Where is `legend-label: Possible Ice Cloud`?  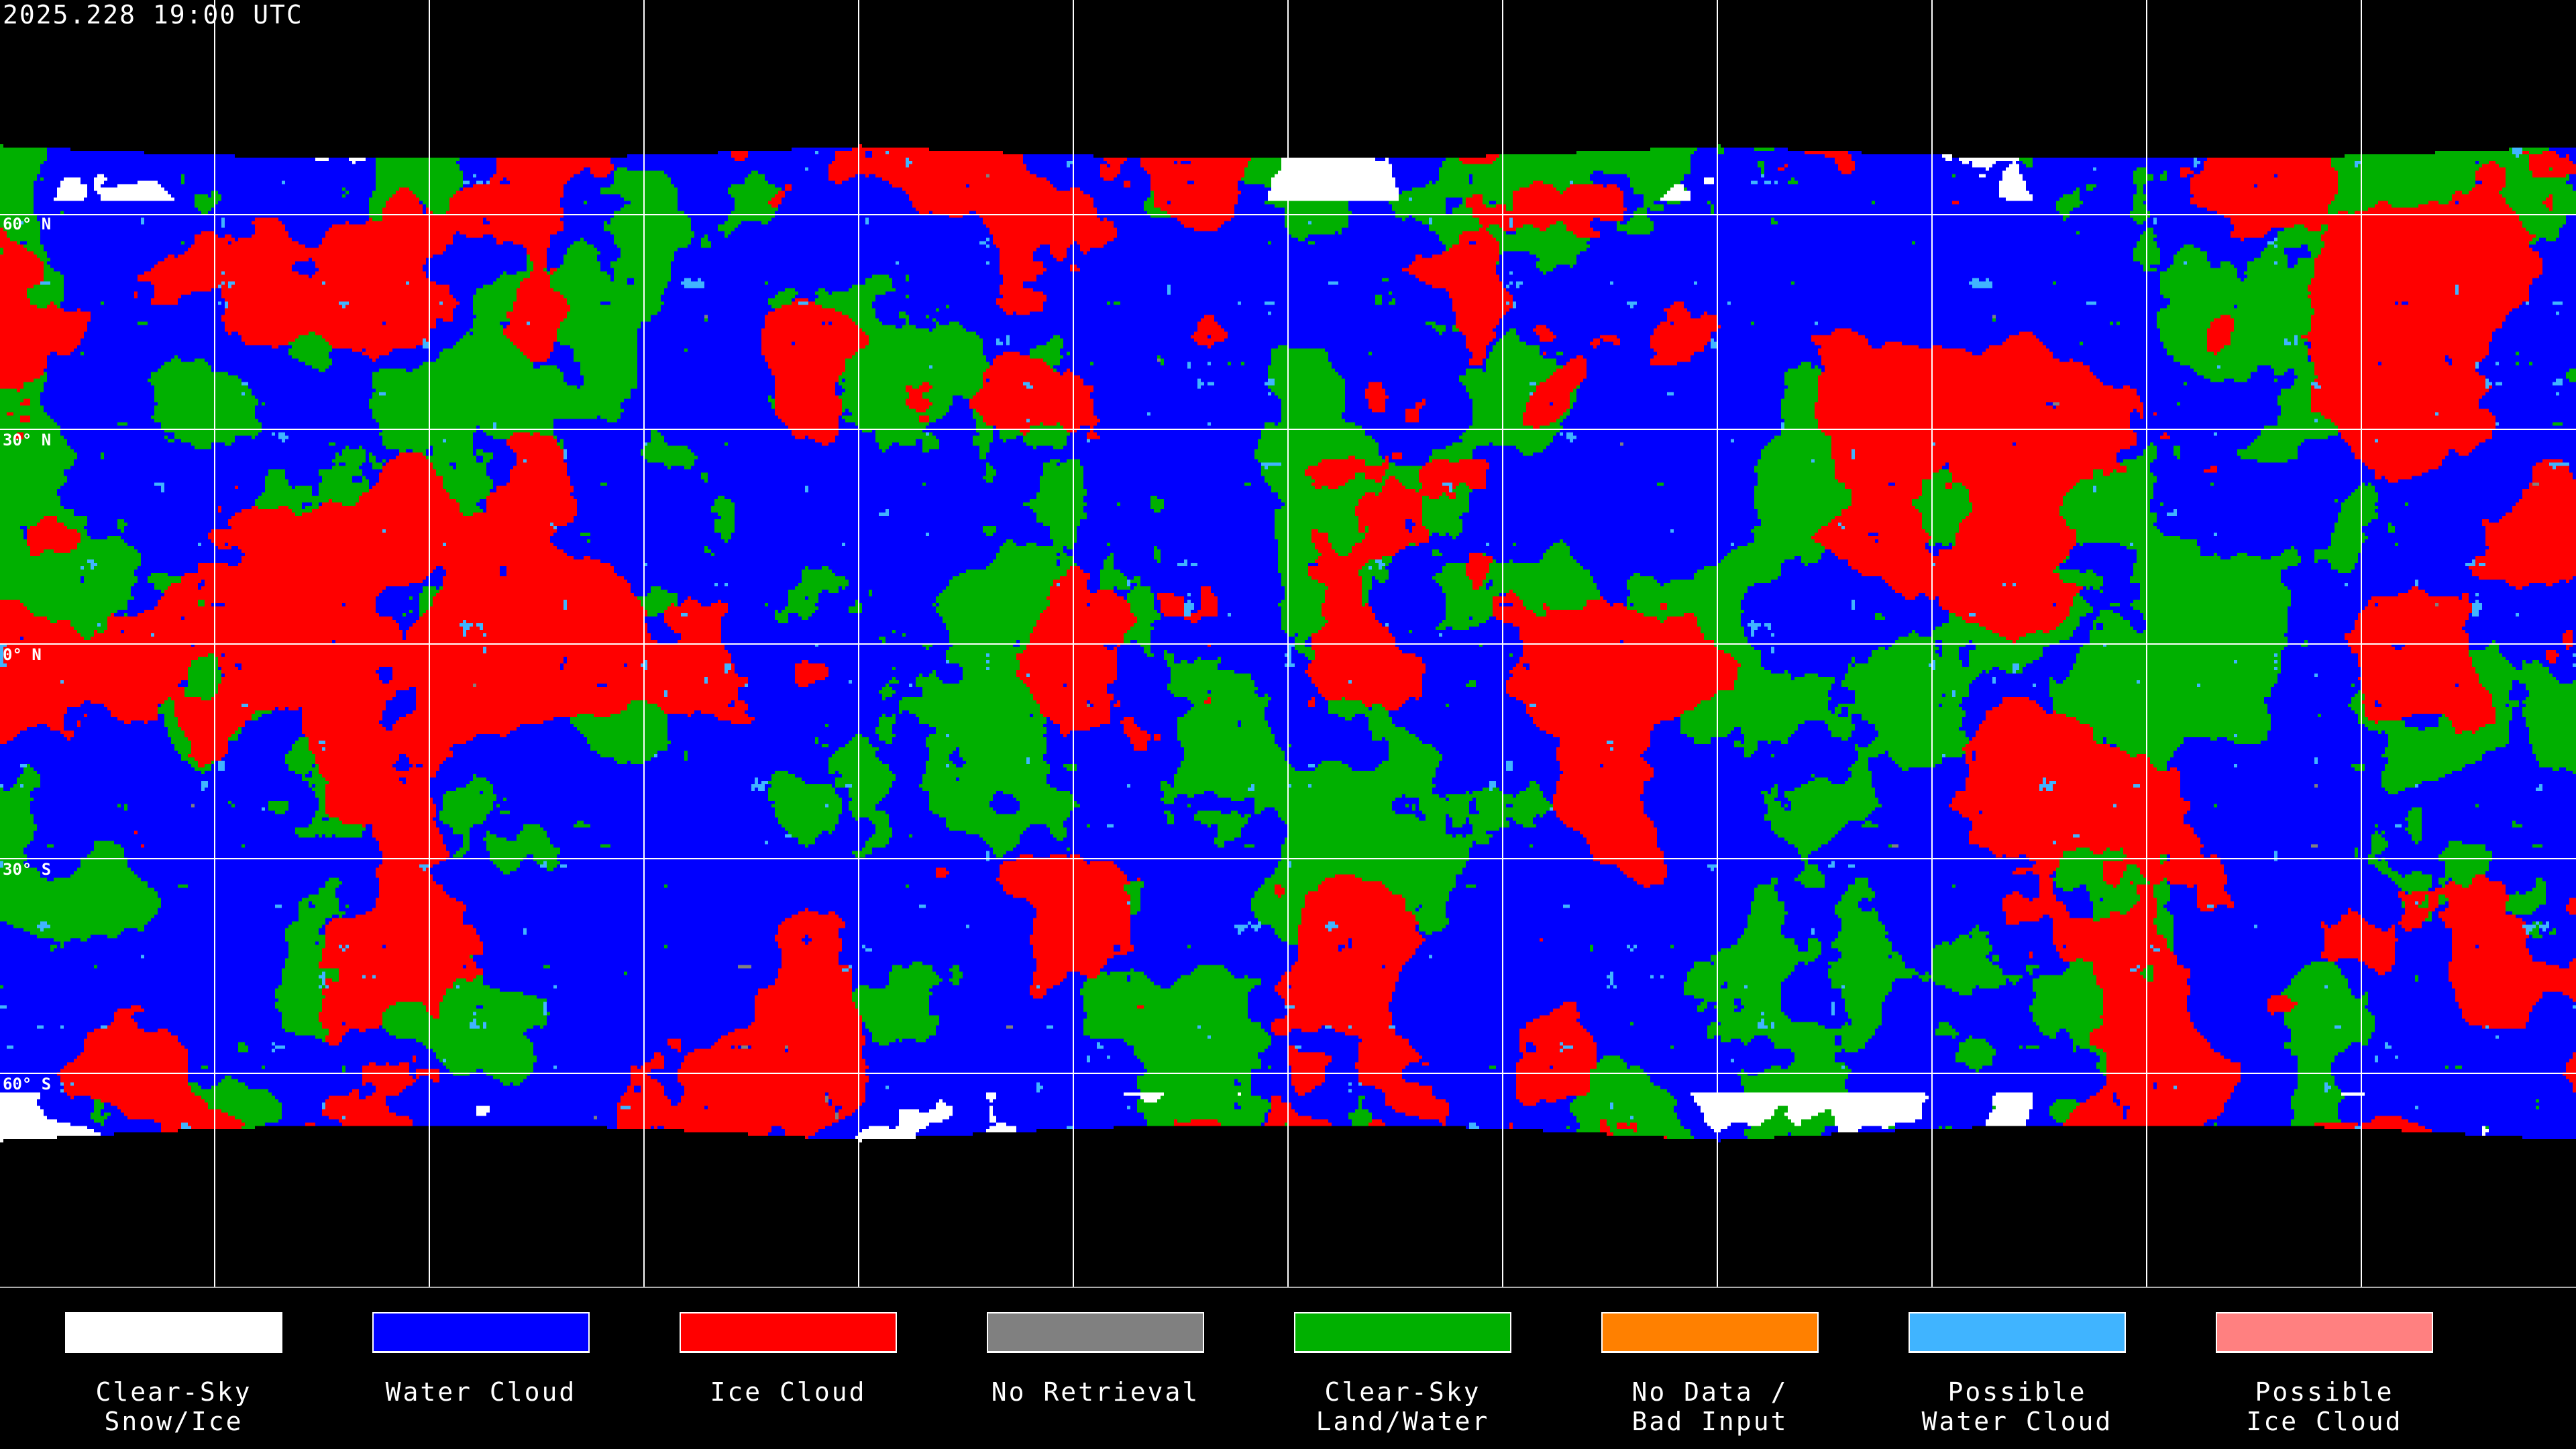 legend-label: Possible Ice Cloud is located at coordinates (2324, 1406).